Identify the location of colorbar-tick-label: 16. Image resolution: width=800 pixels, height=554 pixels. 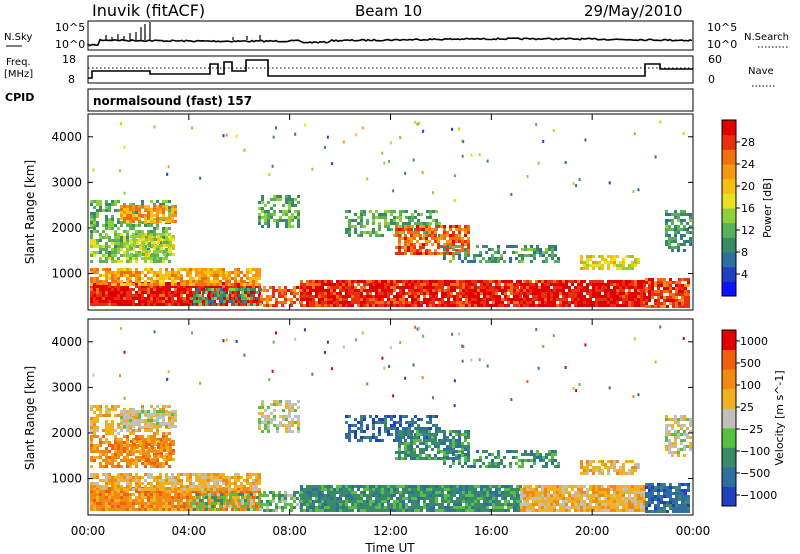
(748, 208).